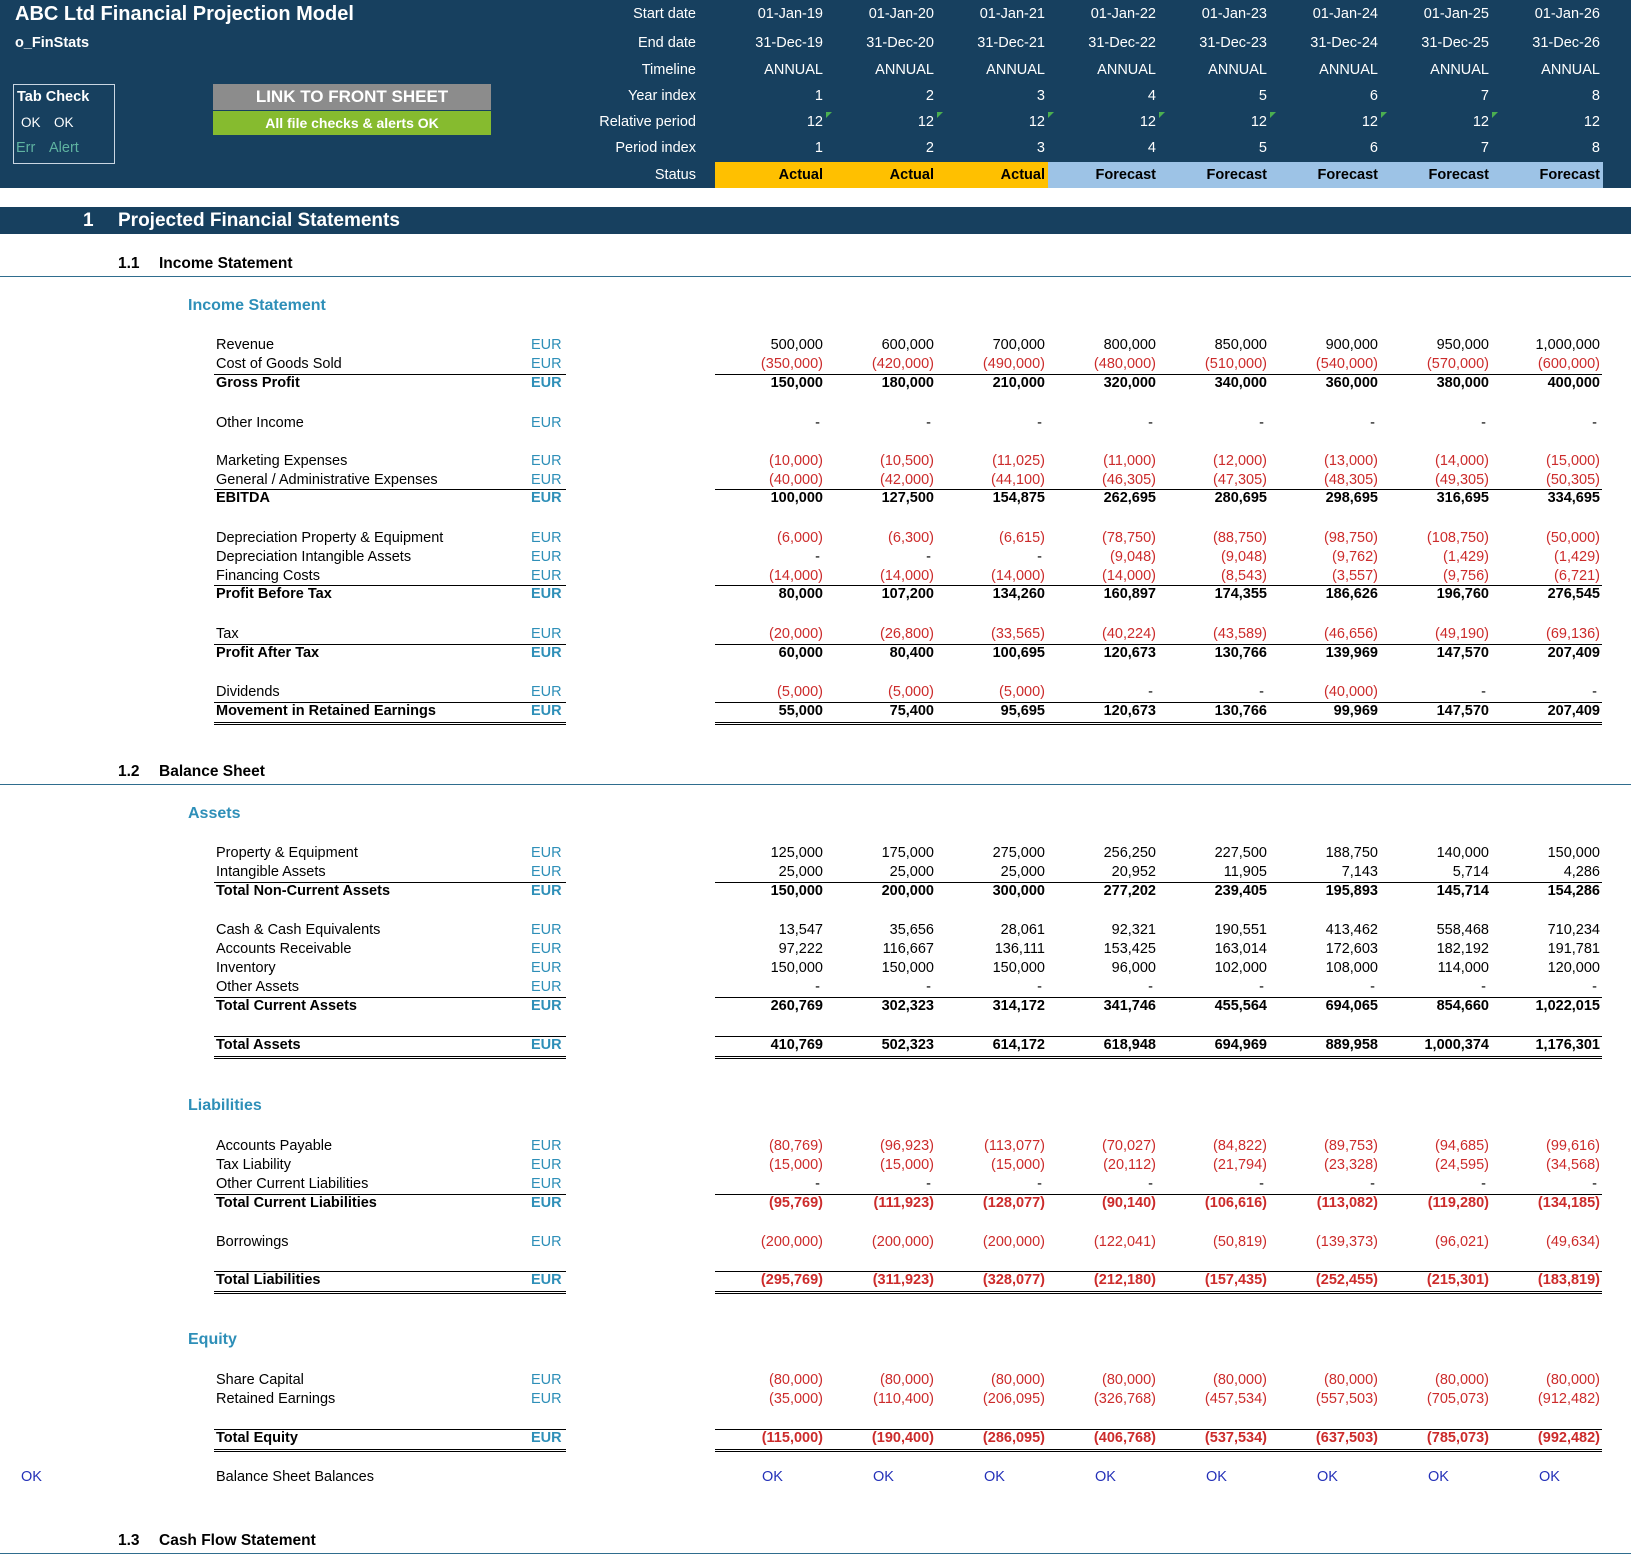 The height and width of the screenshot is (1566, 1631). What do you see at coordinates (1466, 557) in the screenshot?
I see `cell-depreciation-intangible-assets: (1,429)` at bounding box center [1466, 557].